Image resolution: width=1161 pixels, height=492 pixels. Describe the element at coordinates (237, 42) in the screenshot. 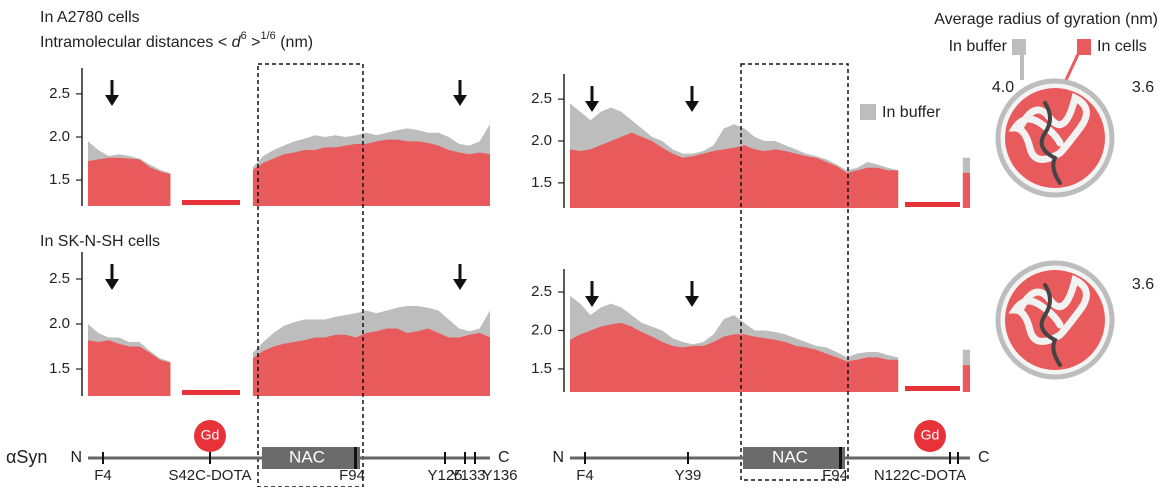

I see `y-label-part: d` at that location.